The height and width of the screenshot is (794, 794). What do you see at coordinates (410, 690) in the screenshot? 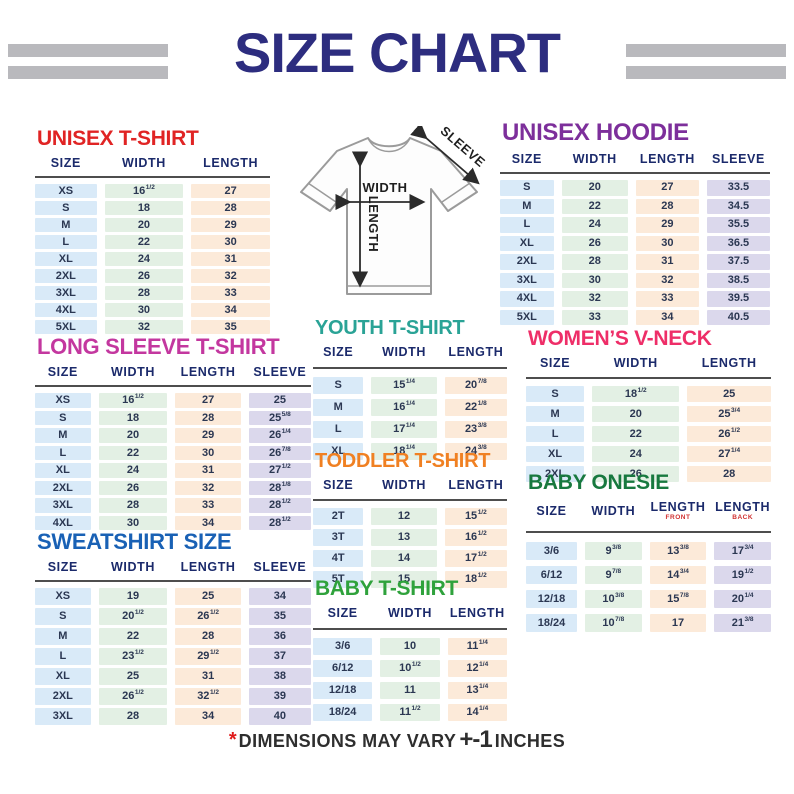
I see `value-cell: 11` at bounding box center [410, 690].